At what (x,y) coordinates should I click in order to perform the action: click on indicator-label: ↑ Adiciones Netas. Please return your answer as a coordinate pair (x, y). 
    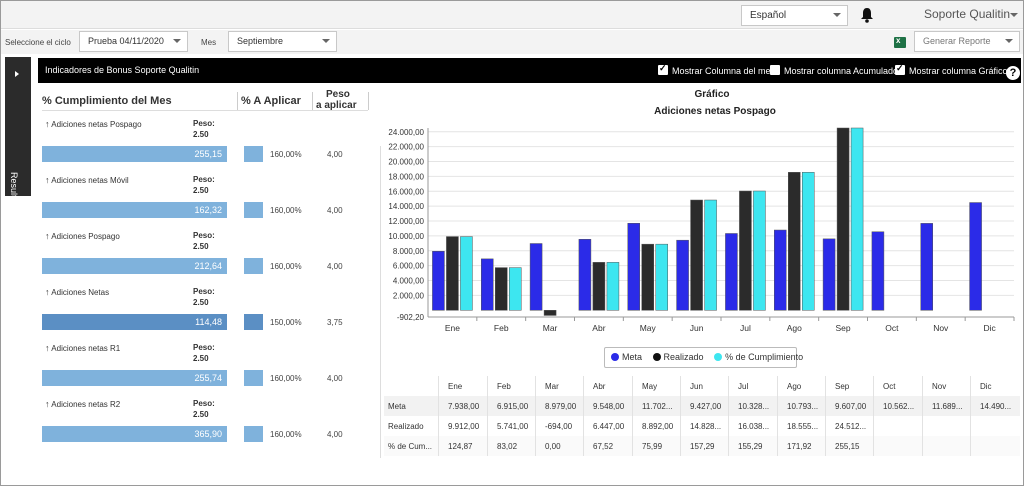
    Looking at the image, I should click on (77, 292).